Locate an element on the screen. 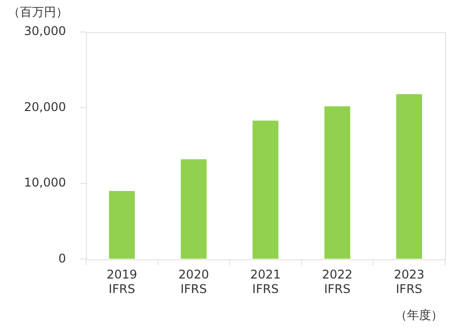  x-tick-label: 2021 IFRS is located at coordinates (265, 282).